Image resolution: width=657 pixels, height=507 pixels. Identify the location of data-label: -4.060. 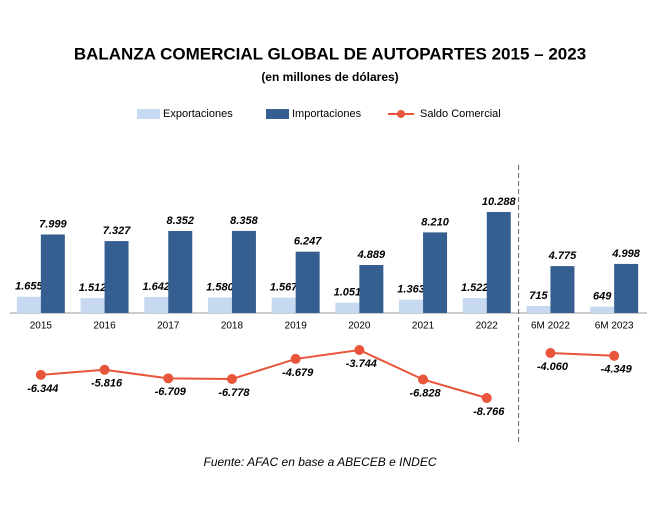
(553, 367).